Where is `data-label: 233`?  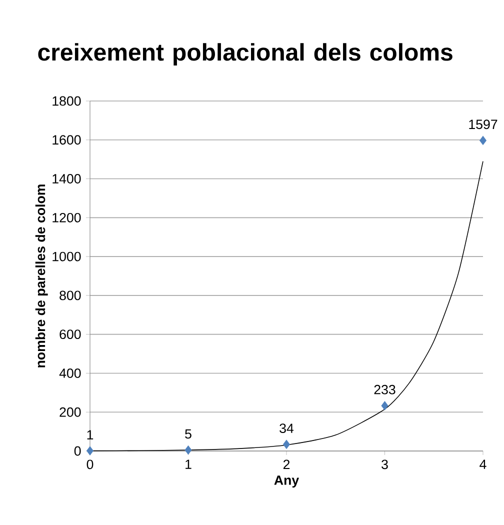
data-label: 233 is located at coordinates (385, 389).